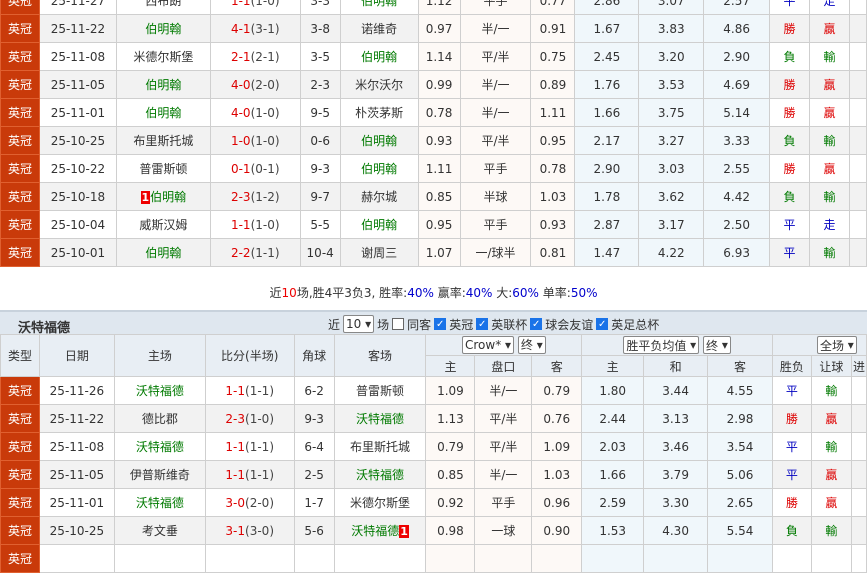 The width and height of the screenshot is (867, 573). Describe the element at coordinates (163, 225) in the screenshot. I see `home-team: 威斯汉姆` at that location.